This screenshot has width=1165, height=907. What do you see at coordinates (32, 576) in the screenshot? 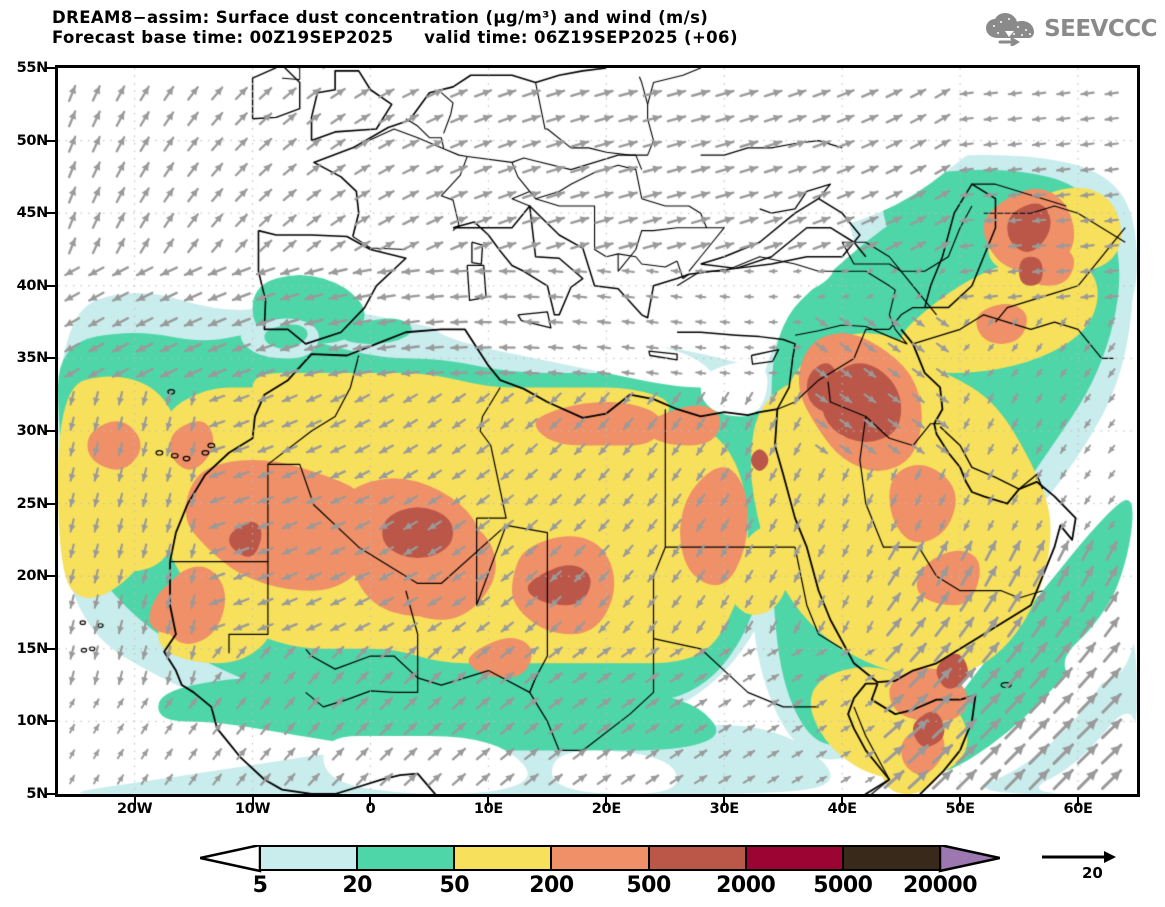
I see `lat-tick-label: 20N` at bounding box center [32, 576].